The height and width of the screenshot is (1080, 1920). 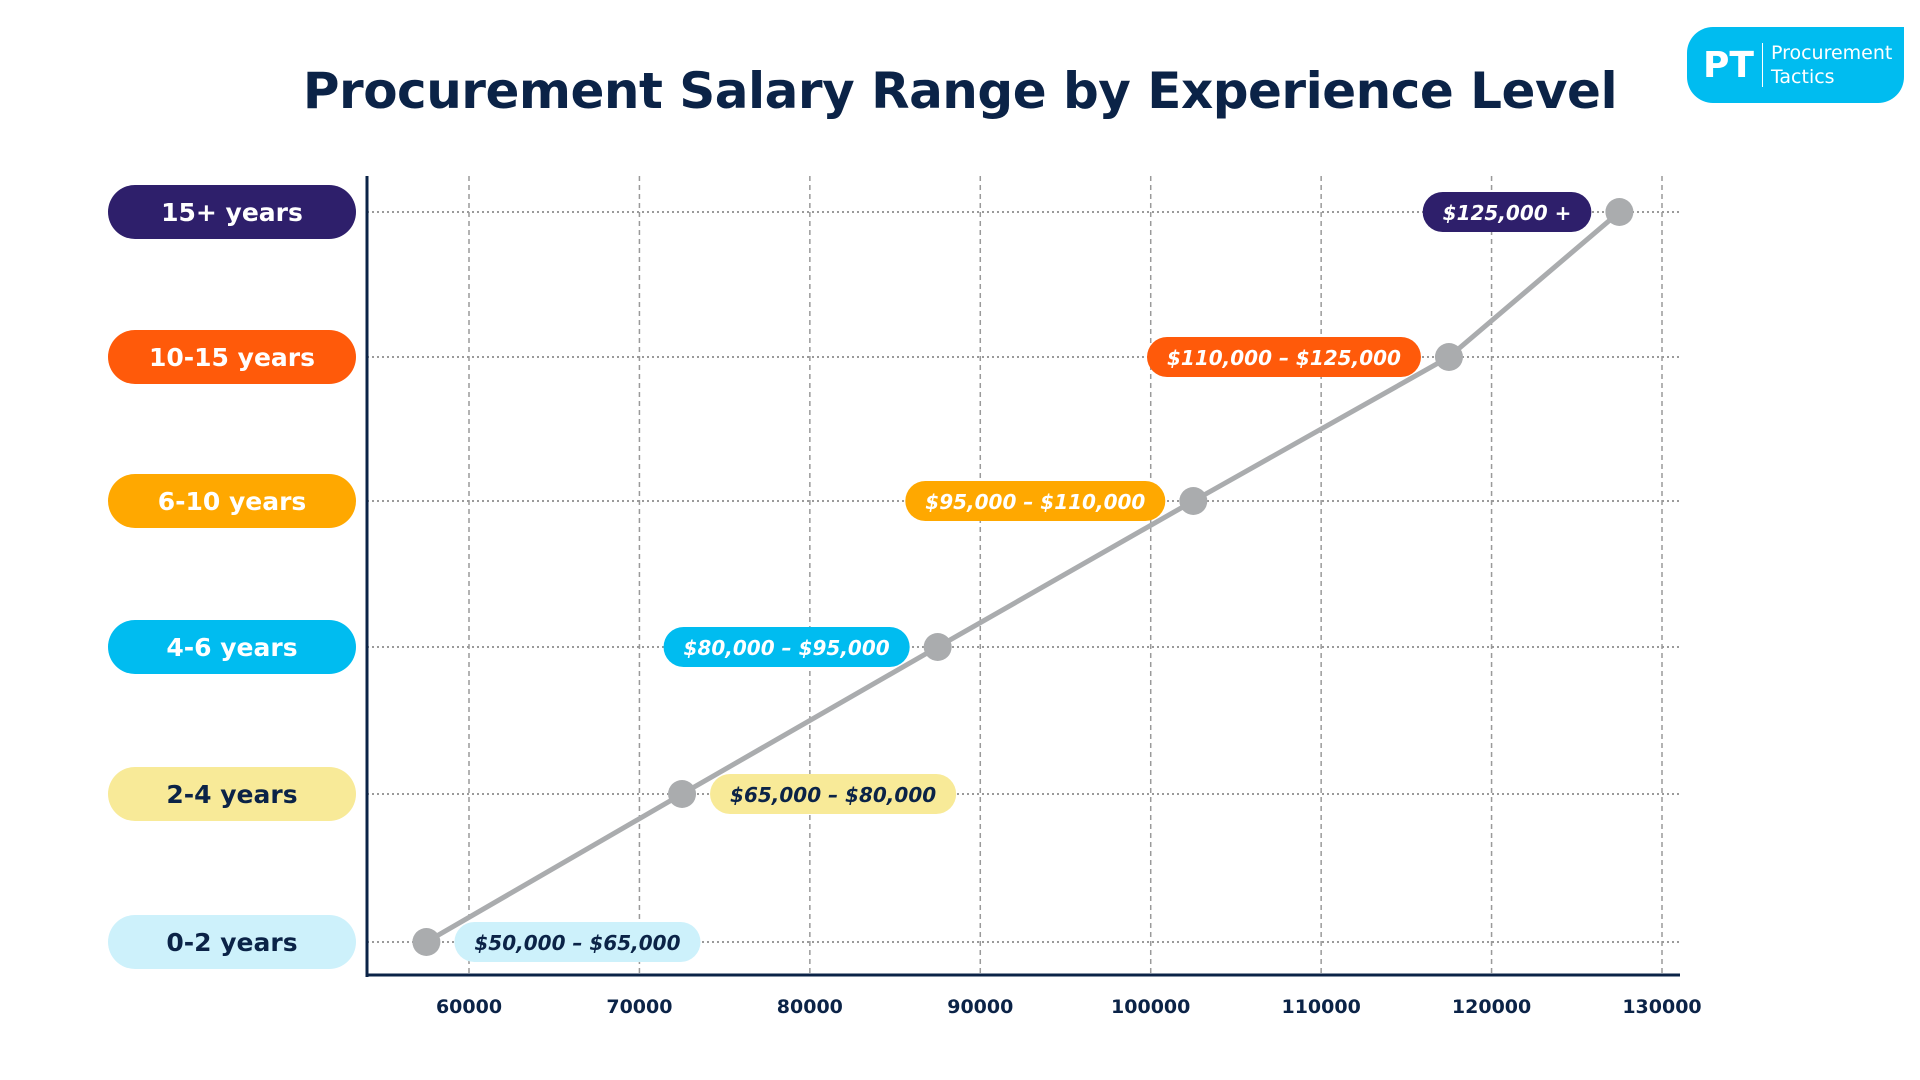 What do you see at coordinates (1150, 1007) in the screenshot?
I see `x-tick-label: 100000` at bounding box center [1150, 1007].